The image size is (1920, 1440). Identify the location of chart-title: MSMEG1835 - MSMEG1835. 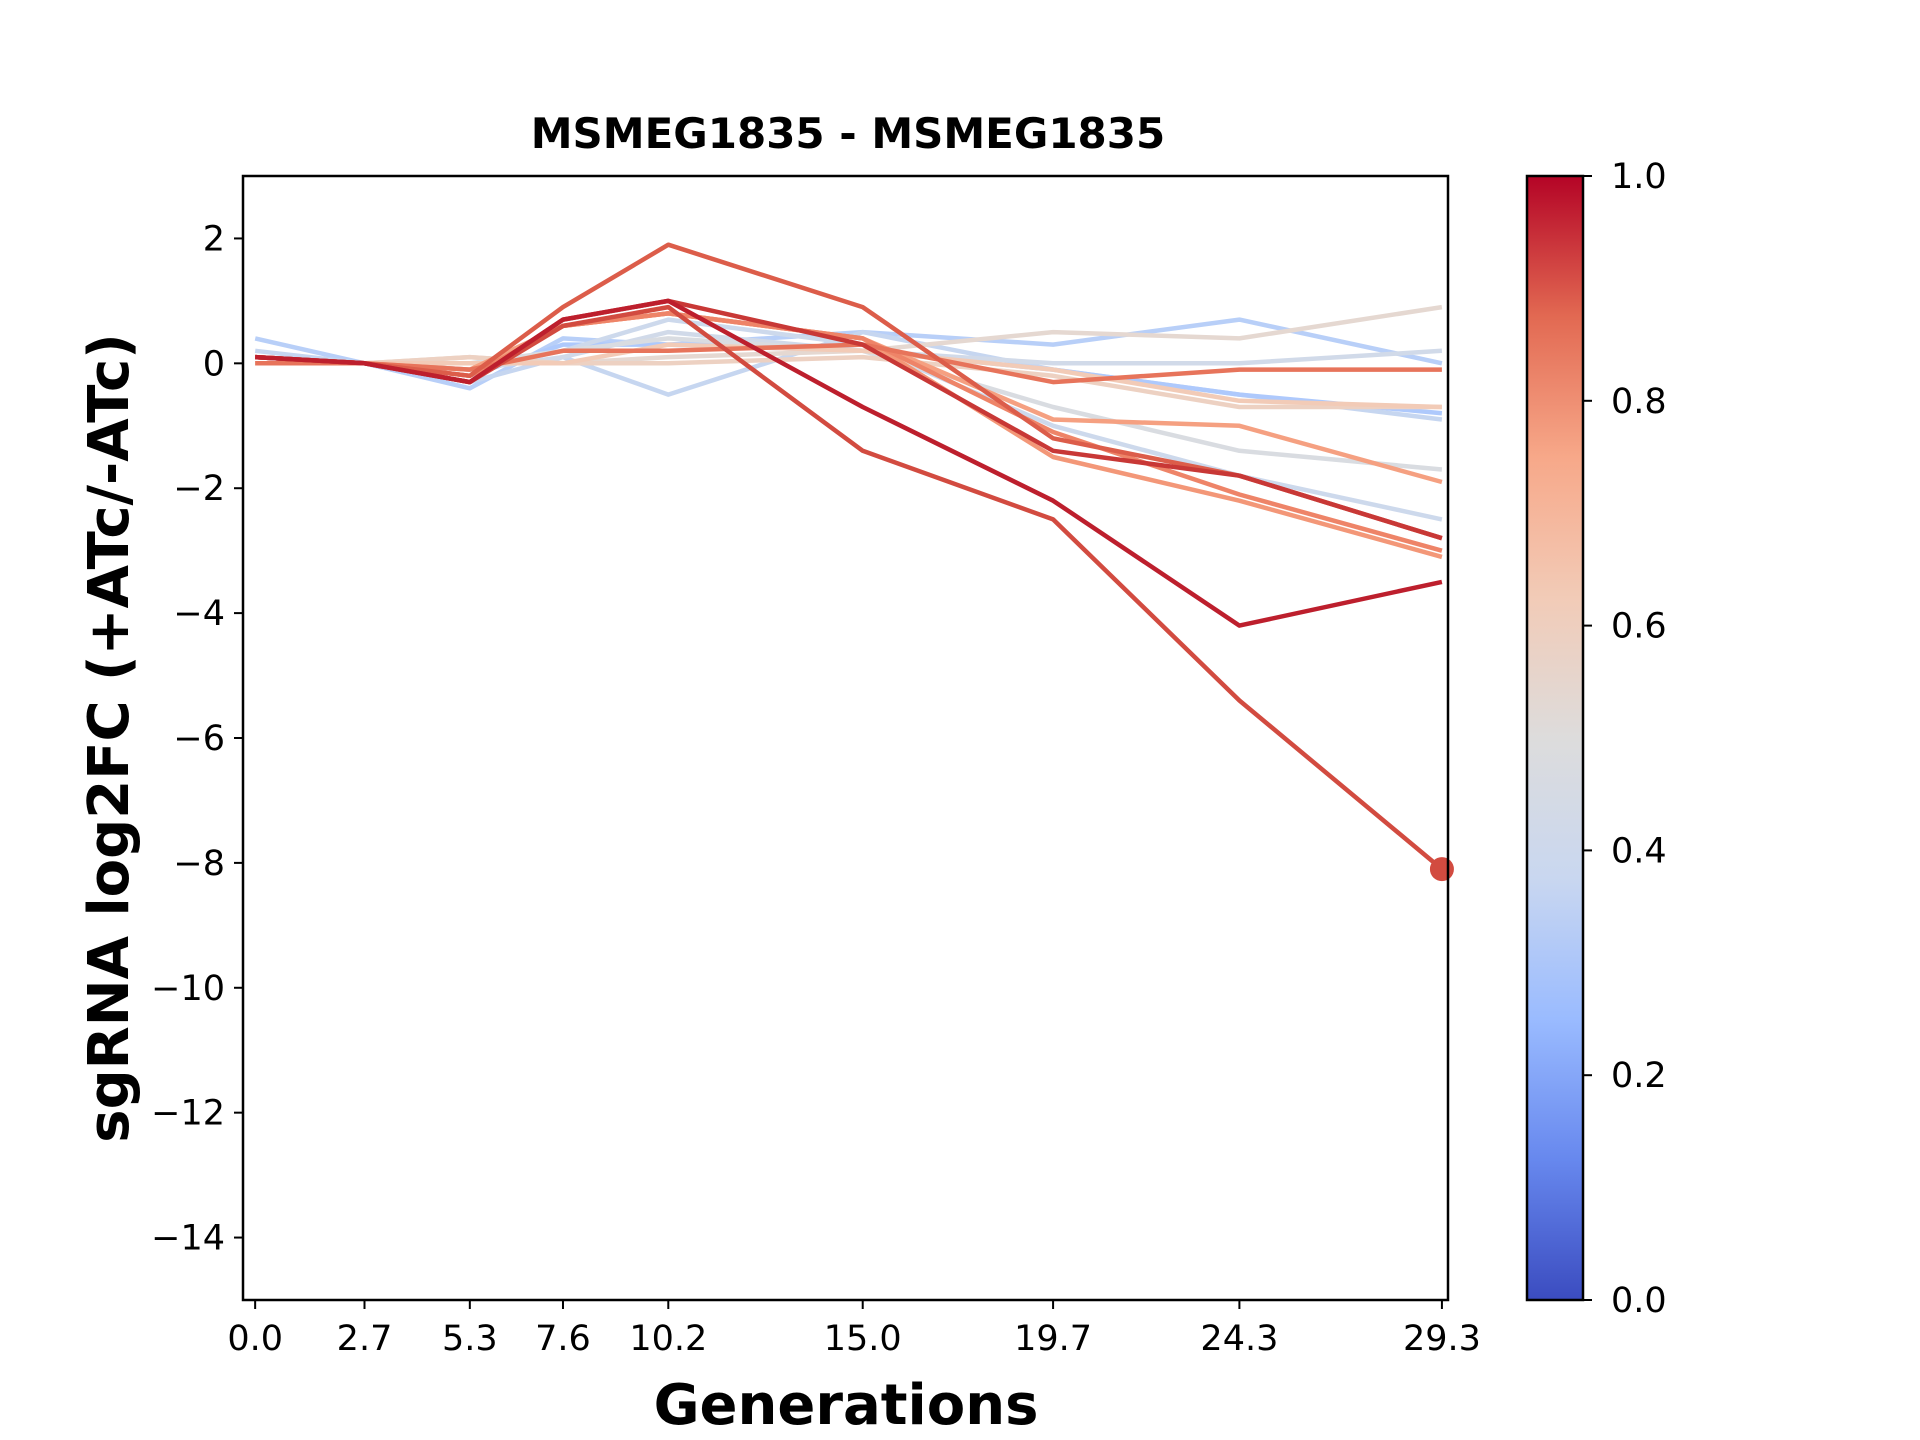
(848, 133).